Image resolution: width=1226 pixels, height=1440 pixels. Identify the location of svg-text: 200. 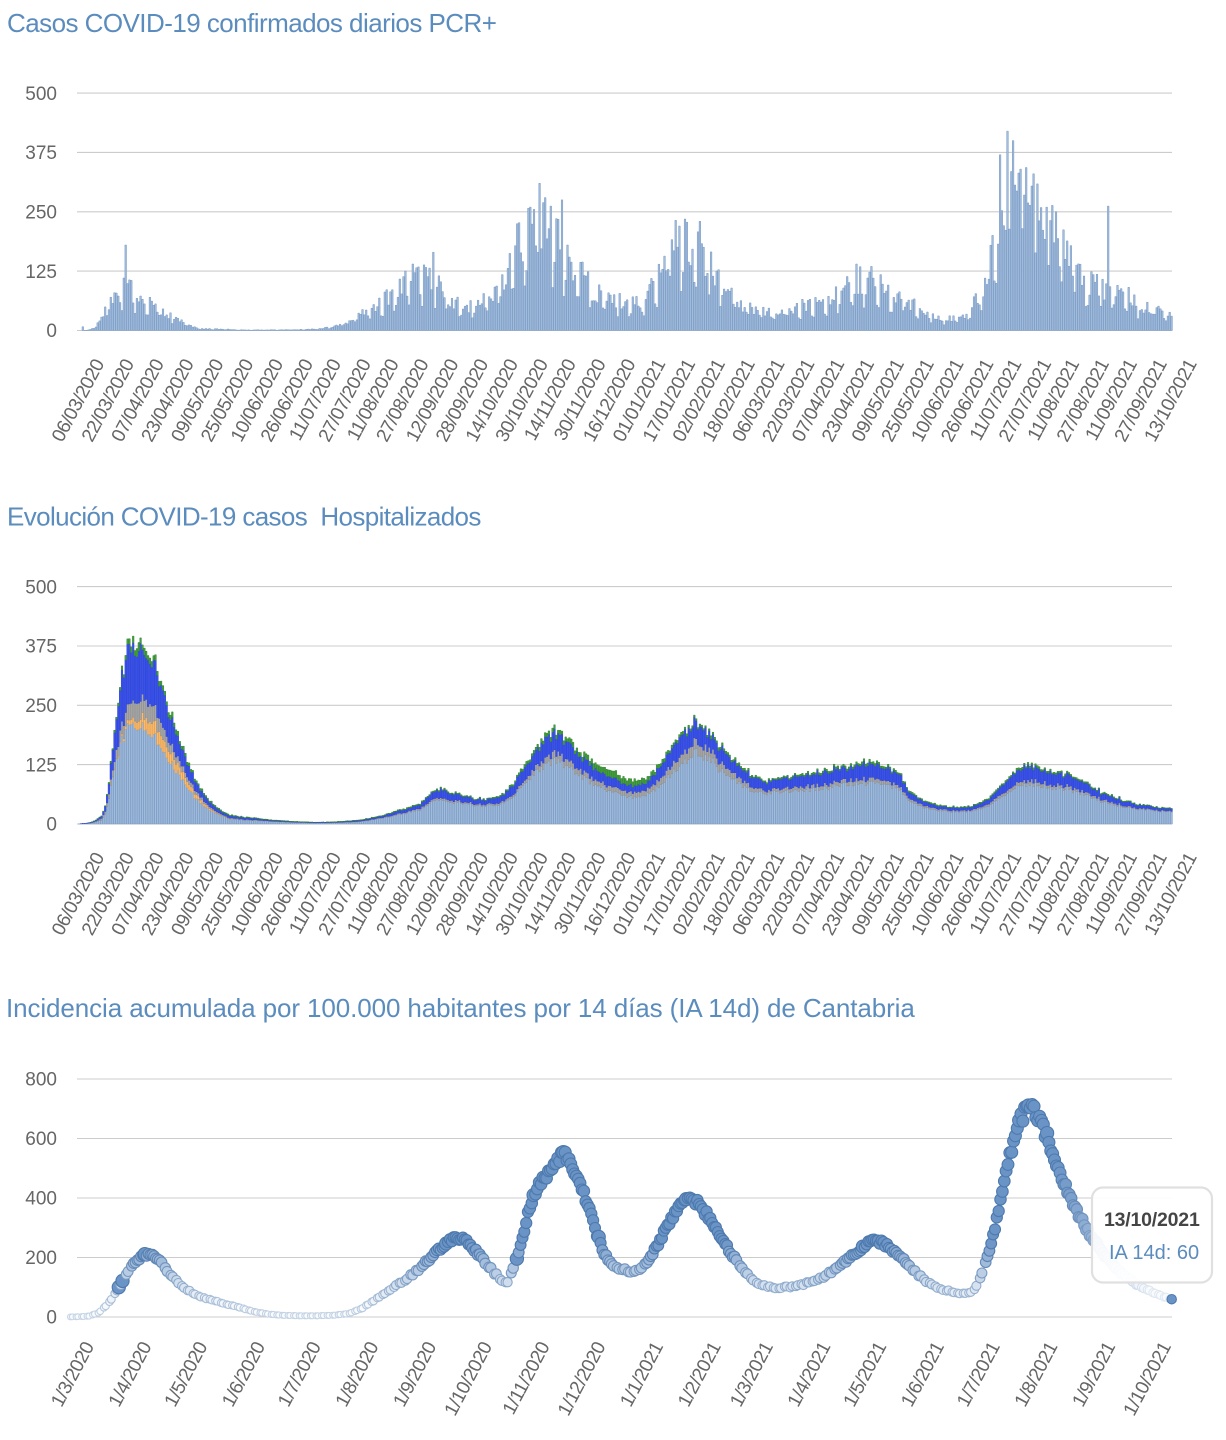
(41, 1258).